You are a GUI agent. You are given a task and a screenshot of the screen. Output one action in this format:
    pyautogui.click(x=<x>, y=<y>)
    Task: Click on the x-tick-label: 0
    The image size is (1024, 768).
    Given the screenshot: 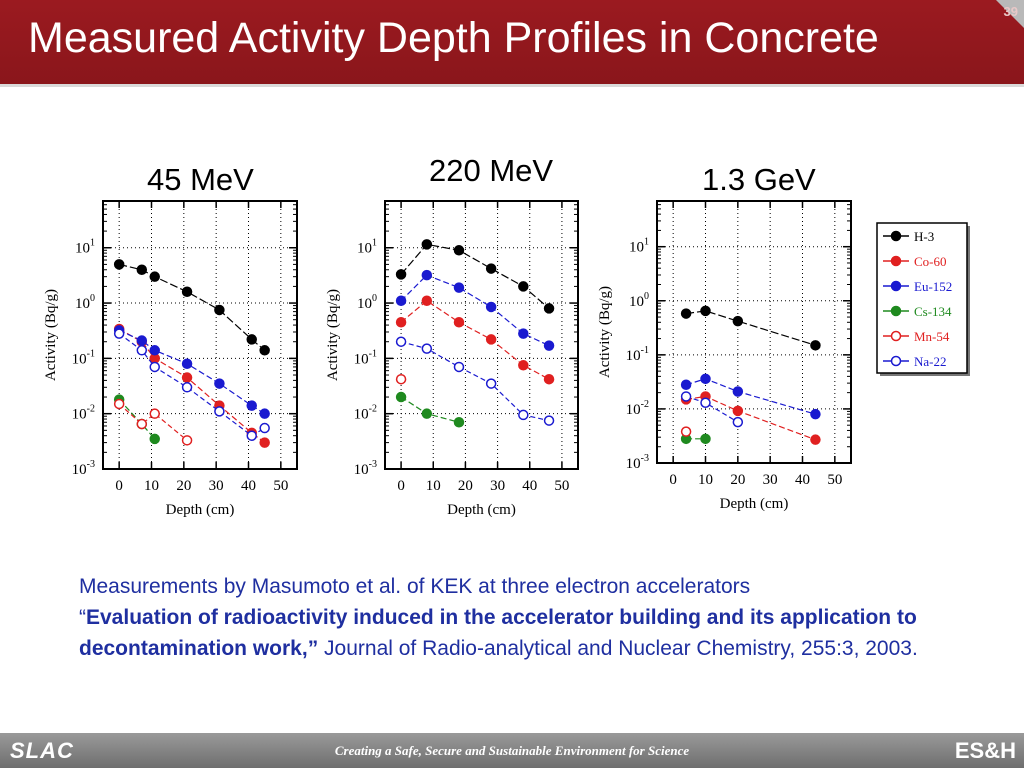 What is the action you would take?
    pyautogui.click(x=673, y=480)
    